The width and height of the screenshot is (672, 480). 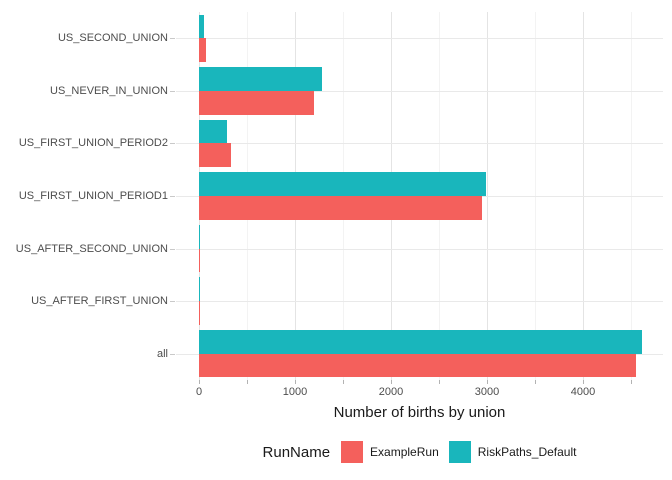 I want to click on x-axis-tick-label: 3000, so click(x=487, y=392).